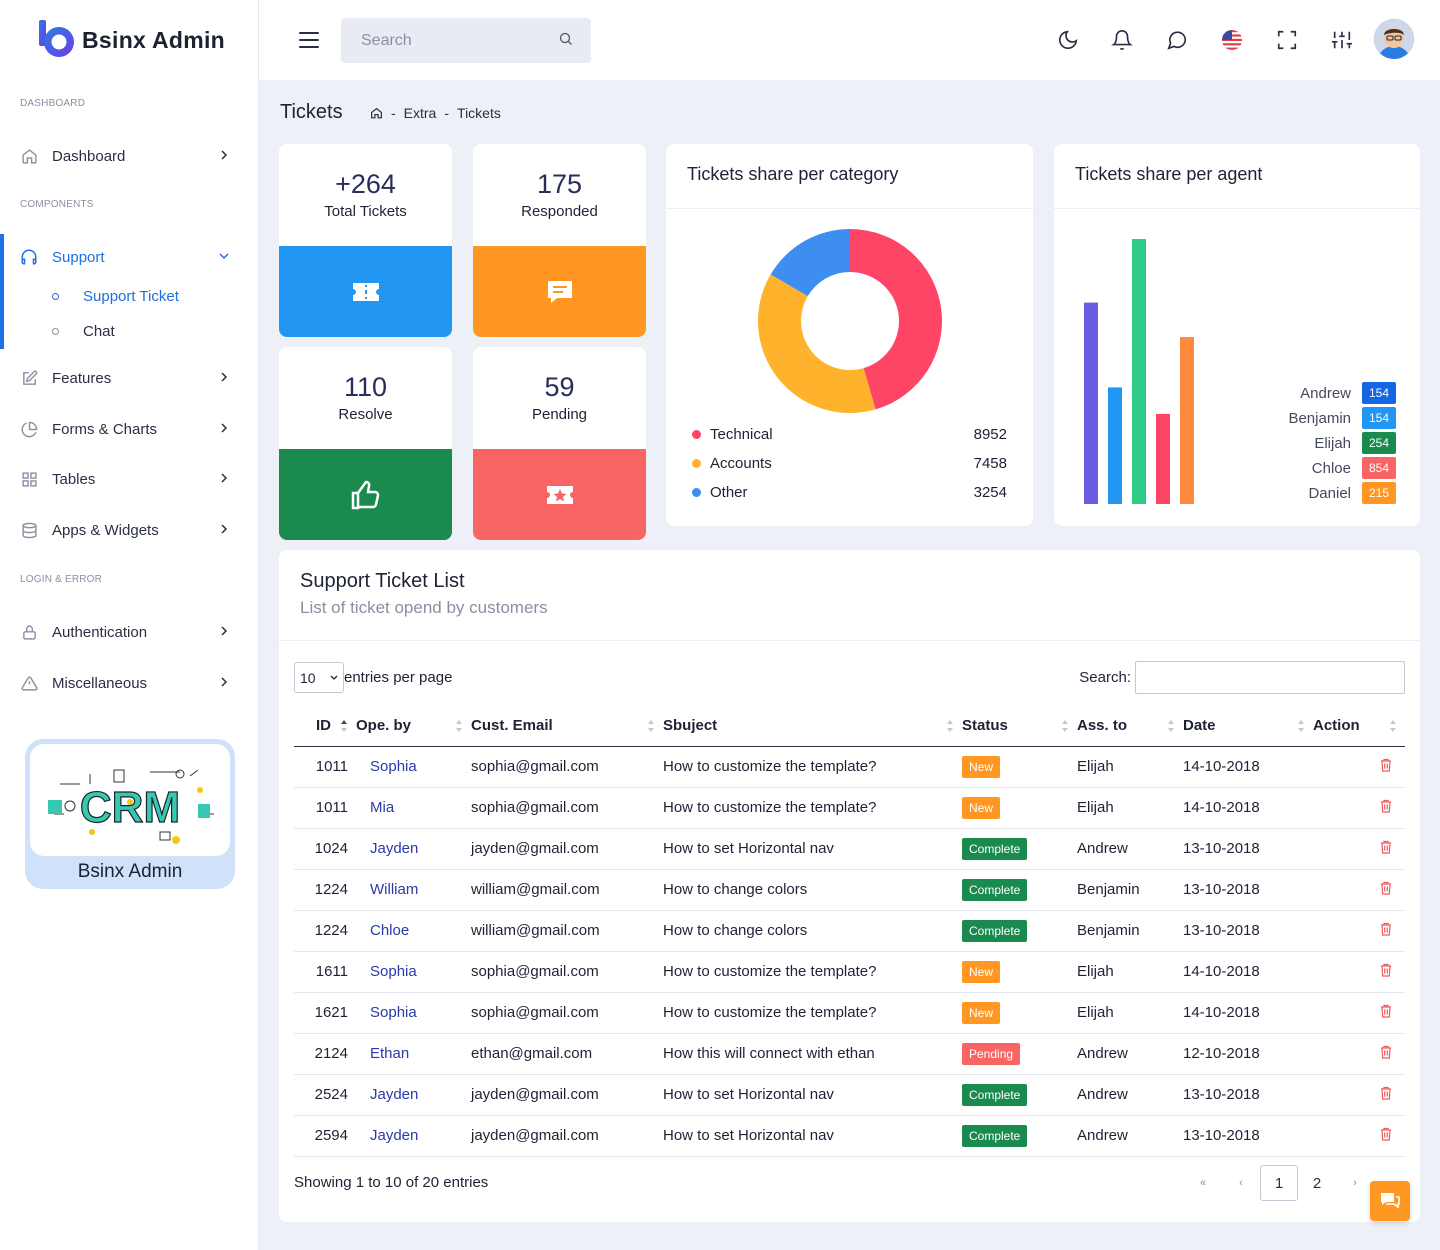  What do you see at coordinates (1248, 1013) in the screenshot?
I see `cell-date: 14-10-2018` at bounding box center [1248, 1013].